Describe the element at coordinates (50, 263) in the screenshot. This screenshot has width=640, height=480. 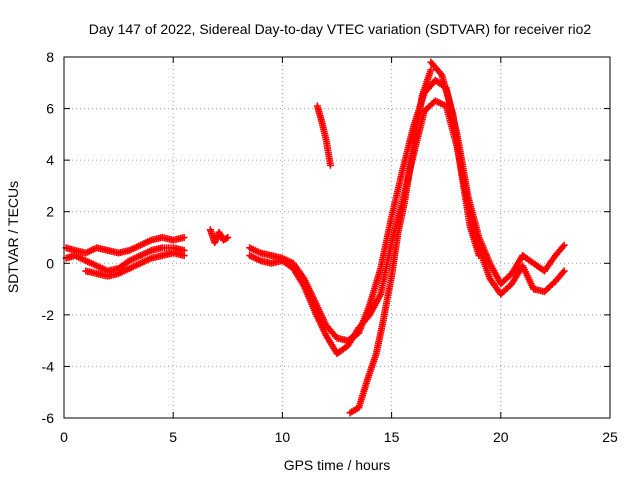
I see `y-tick-label: 0` at that location.